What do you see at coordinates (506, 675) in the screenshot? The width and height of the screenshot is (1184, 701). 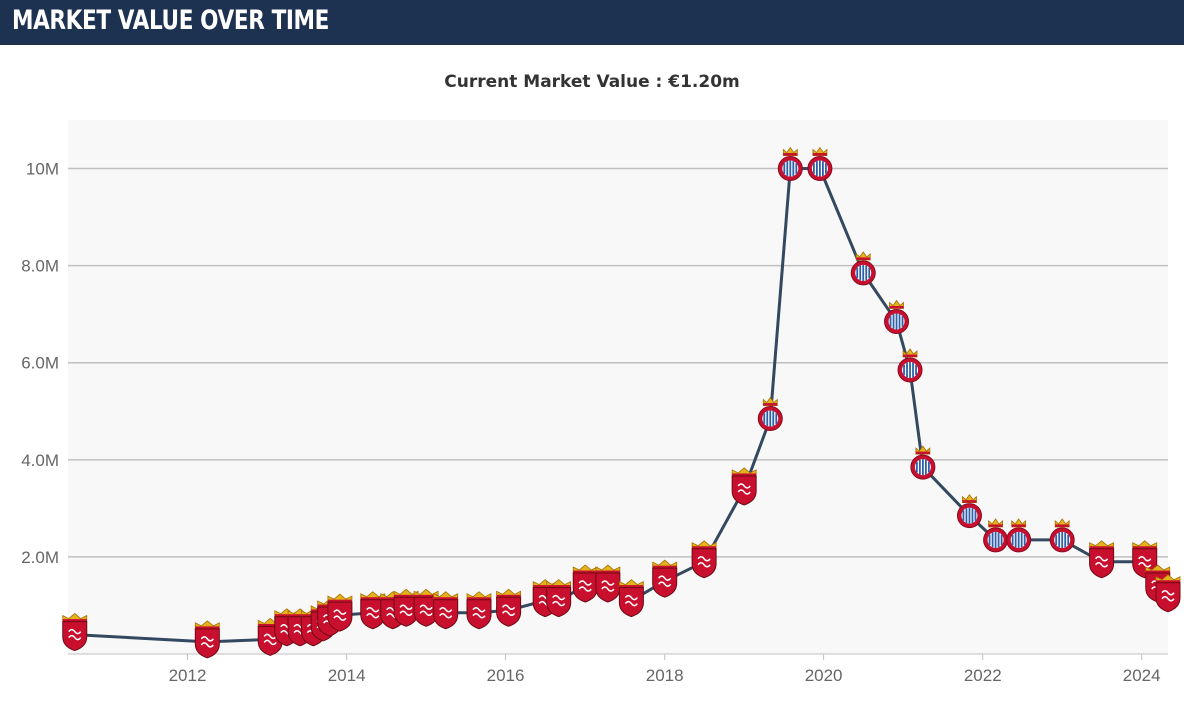 I see `x-tick-label: 2016` at bounding box center [506, 675].